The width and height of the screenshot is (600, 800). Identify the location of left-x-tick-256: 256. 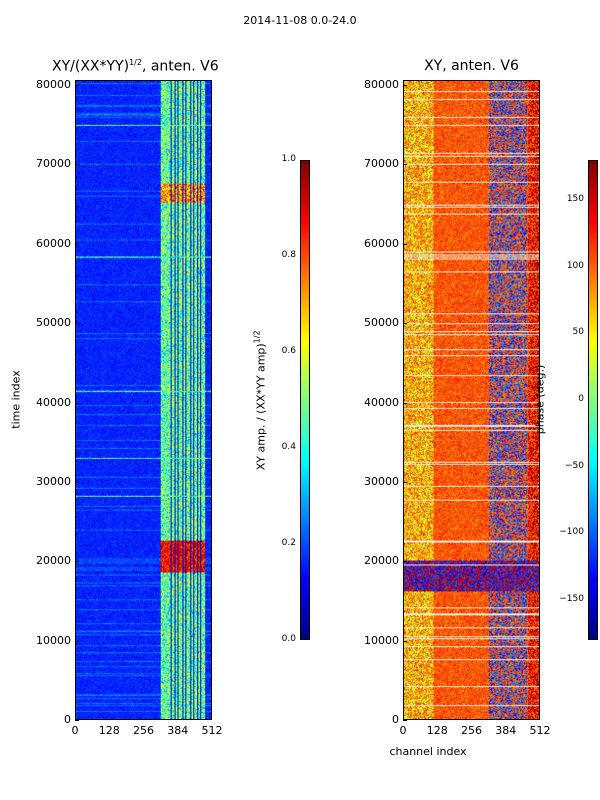
(143, 730).